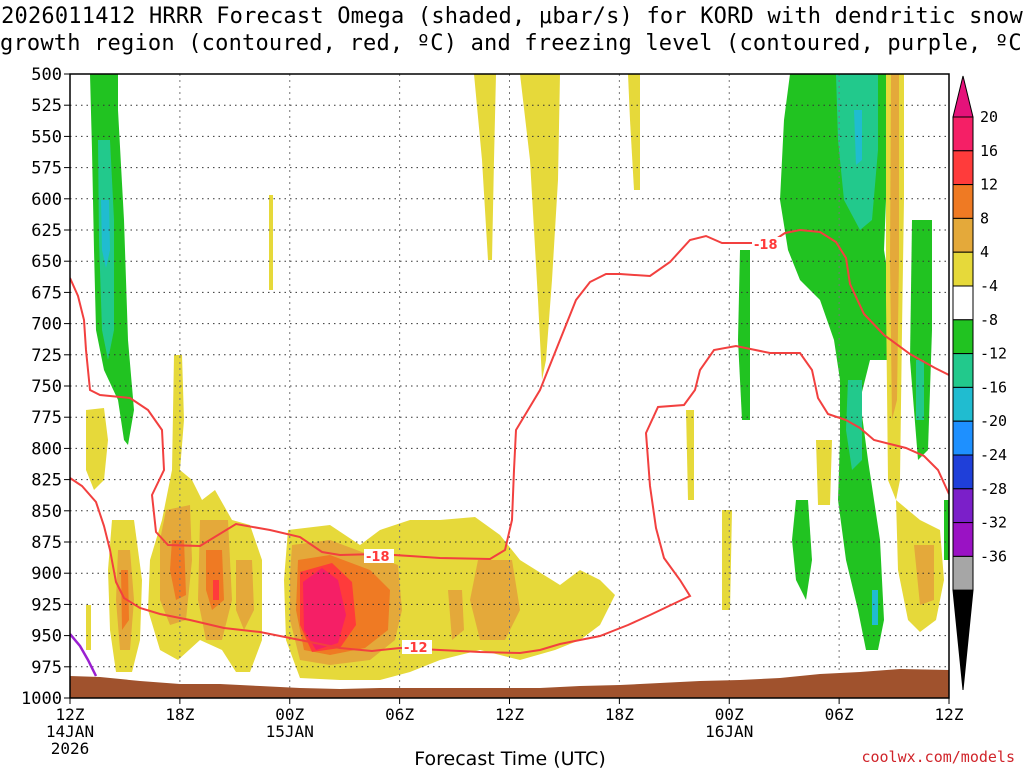 This screenshot has height=768, width=1024. I want to click on freezing-level-contour, so click(84, 655).